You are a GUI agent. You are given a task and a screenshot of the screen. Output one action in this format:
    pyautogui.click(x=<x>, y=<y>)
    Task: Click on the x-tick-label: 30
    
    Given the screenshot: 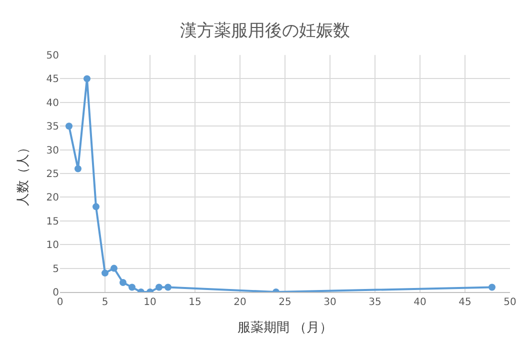 What is the action you would take?
    pyautogui.click(x=330, y=302)
    